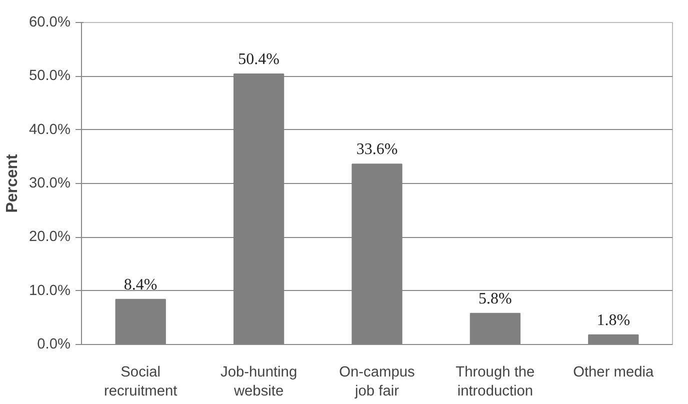 The width and height of the screenshot is (688, 404). What do you see at coordinates (12, 183) in the screenshot?
I see `y-axis-title: Percent` at bounding box center [12, 183].